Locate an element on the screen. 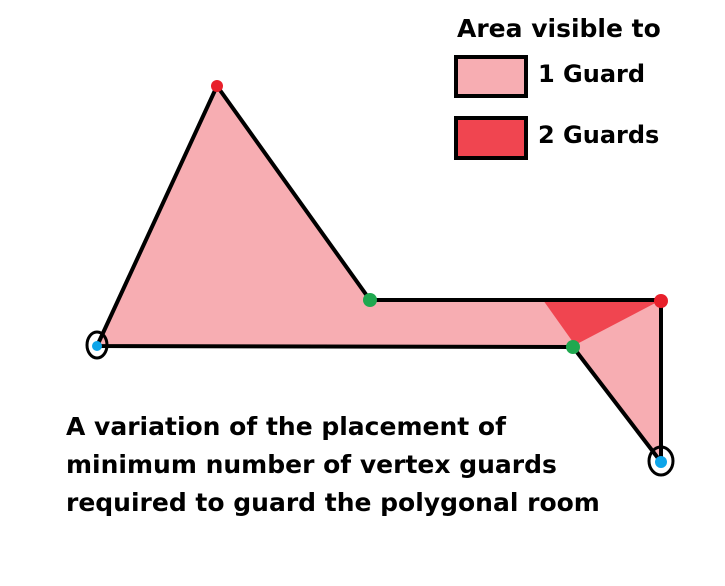  room-area-two-guards is located at coordinates (602, 322).